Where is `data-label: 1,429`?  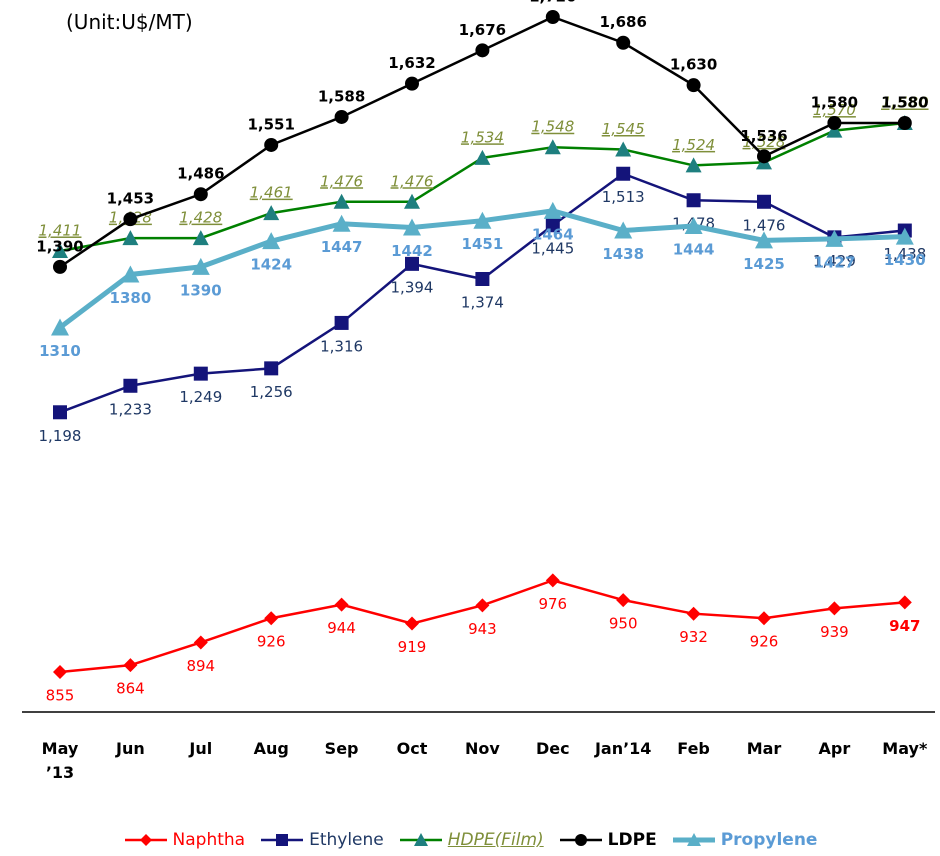
data-label: 1,429 is located at coordinates (834, 261).